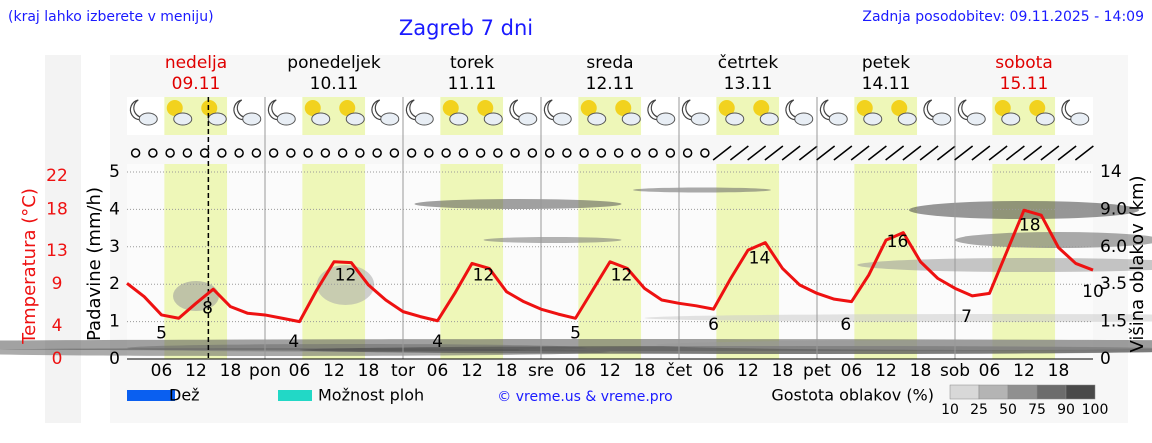 Image resolution: width=1152 pixels, height=443 pixels. I want to click on temp-label: 14, so click(760, 259).